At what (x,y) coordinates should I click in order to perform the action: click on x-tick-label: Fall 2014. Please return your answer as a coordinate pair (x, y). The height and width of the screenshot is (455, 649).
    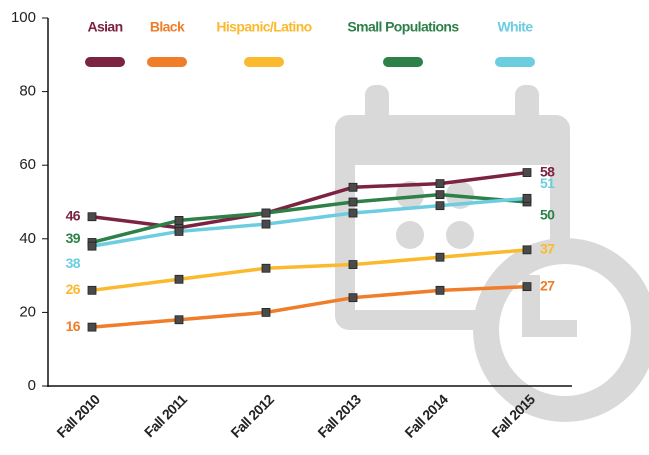
    Looking at the image, I should click on (426, 416).